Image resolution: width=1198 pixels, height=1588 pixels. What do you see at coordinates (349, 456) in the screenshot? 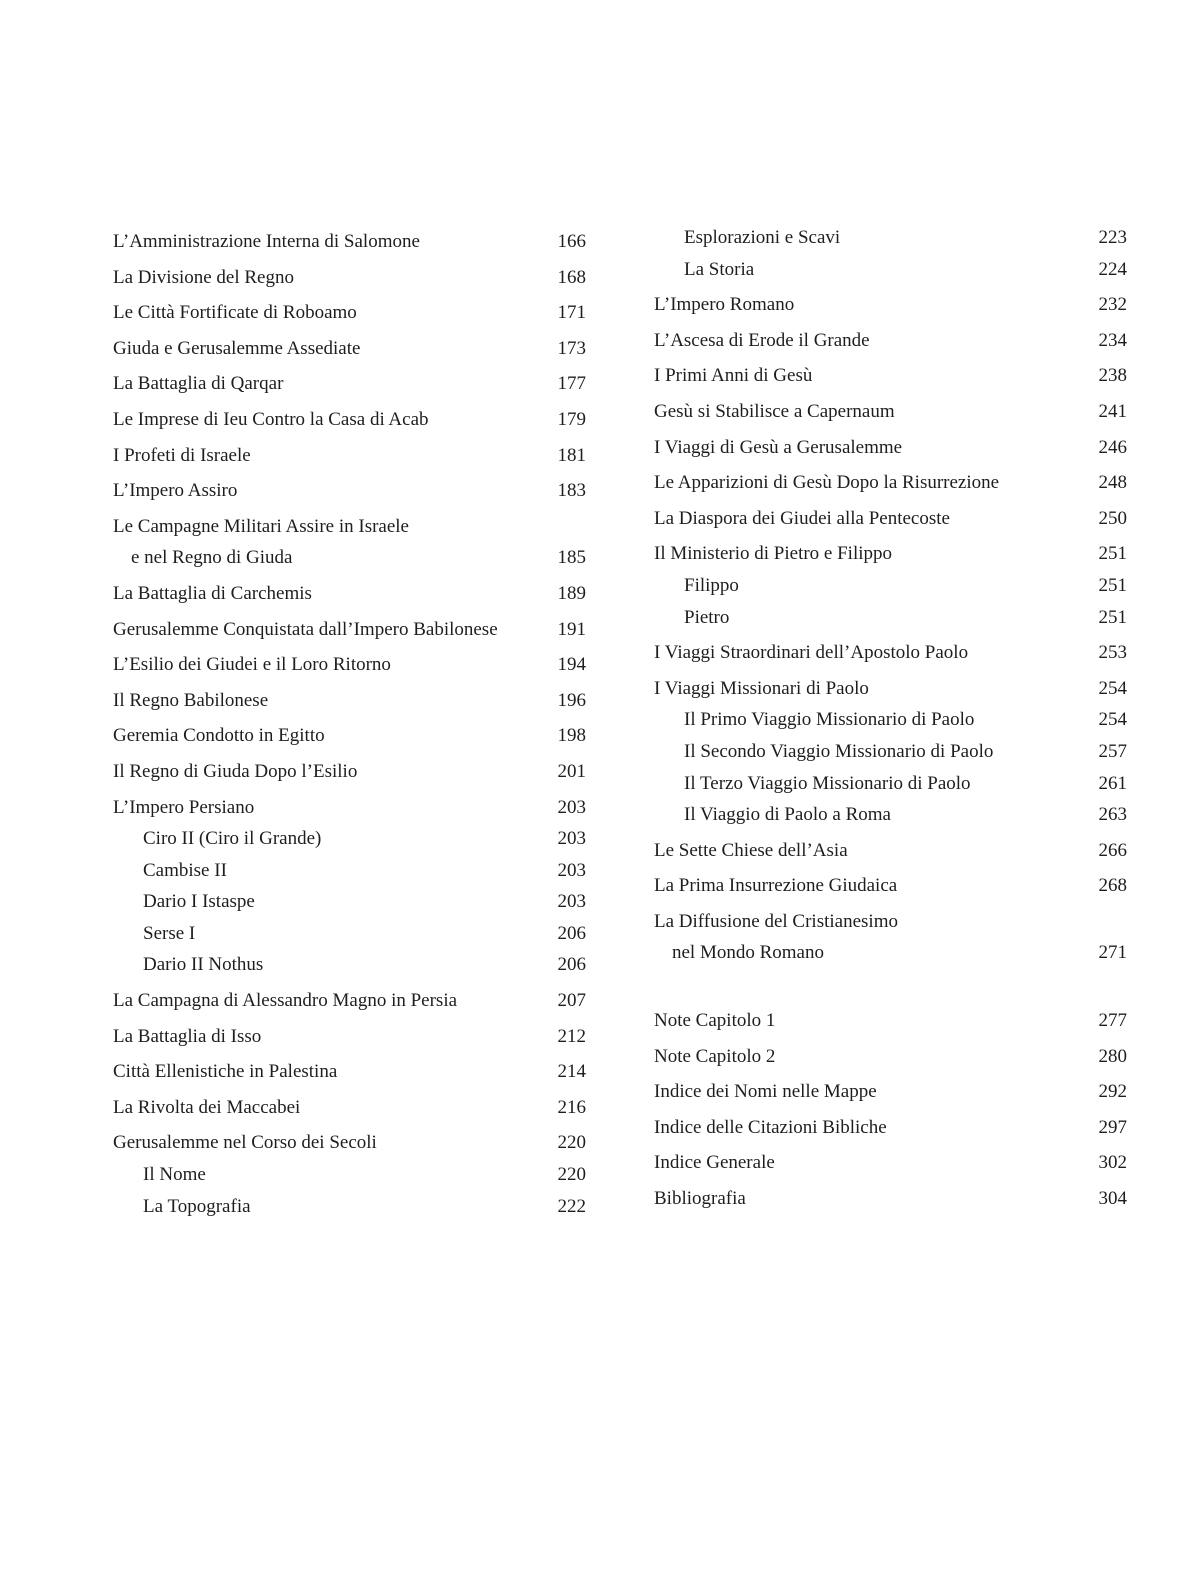
I see `toc-entry: I Profeti di Israele 181` at bounding box center [349, 456].